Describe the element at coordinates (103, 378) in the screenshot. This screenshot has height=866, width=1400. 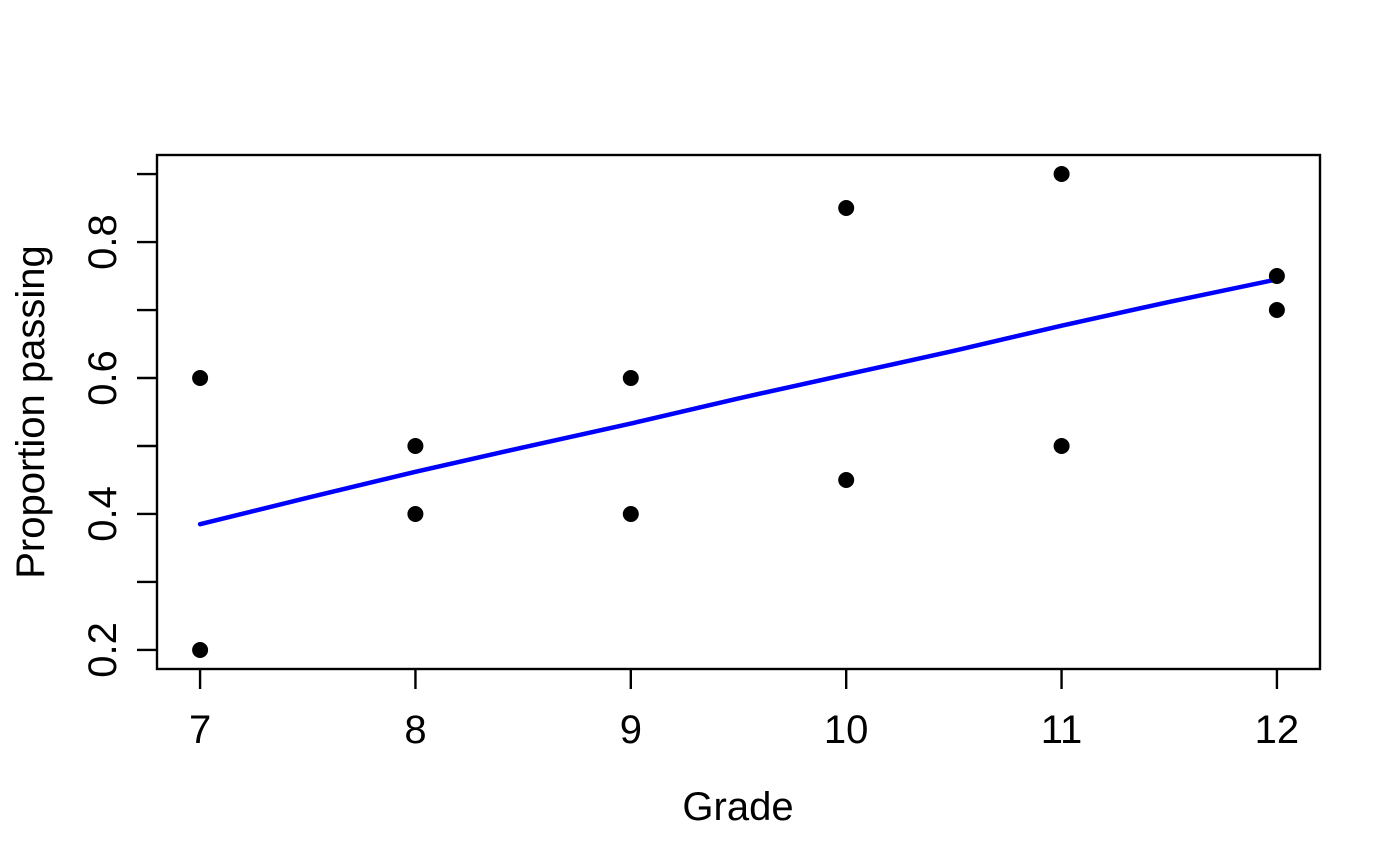
I see `y-tick-label: 0.6` at that location.